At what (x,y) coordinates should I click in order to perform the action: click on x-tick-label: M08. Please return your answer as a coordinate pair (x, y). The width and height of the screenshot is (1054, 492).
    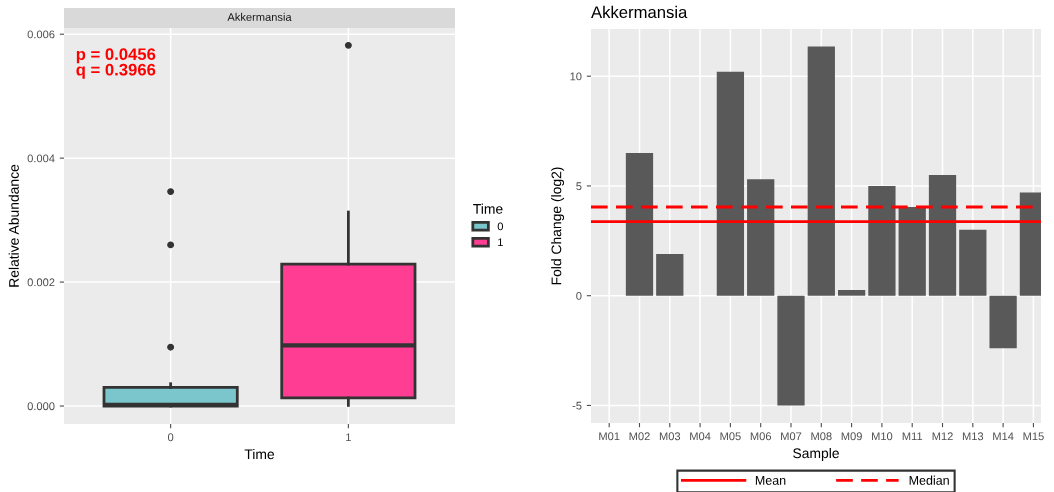
    Looking at the image, I should click on (821, 436).